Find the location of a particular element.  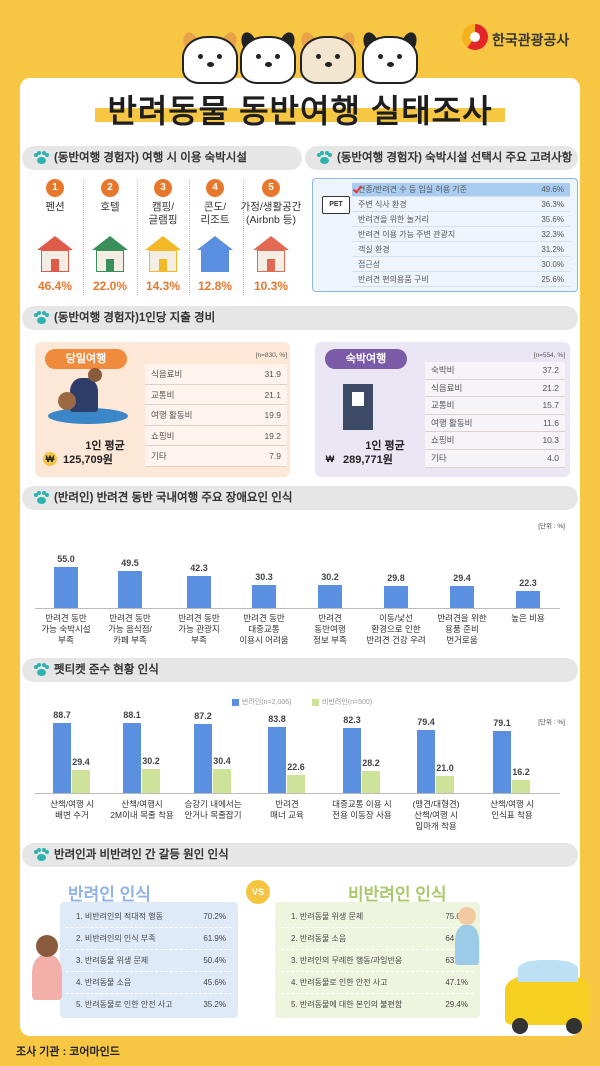

panel-title: 반려인 인식 is located at coordinates (109, 894).